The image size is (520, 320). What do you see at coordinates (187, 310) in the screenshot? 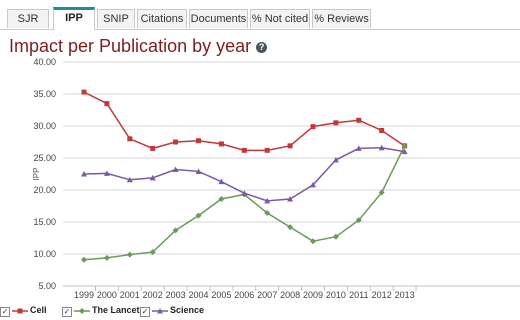
I see `legend-label: Science` at bounding box center [187, 310].